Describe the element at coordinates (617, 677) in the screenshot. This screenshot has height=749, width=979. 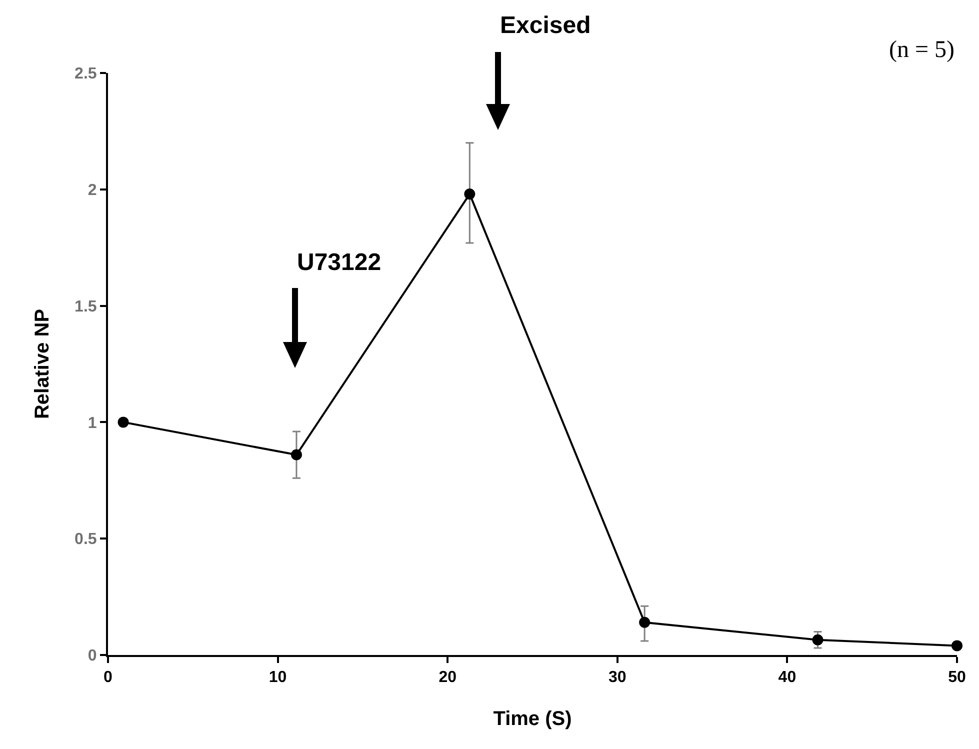
I see `x-tick-label: 30` at that location.